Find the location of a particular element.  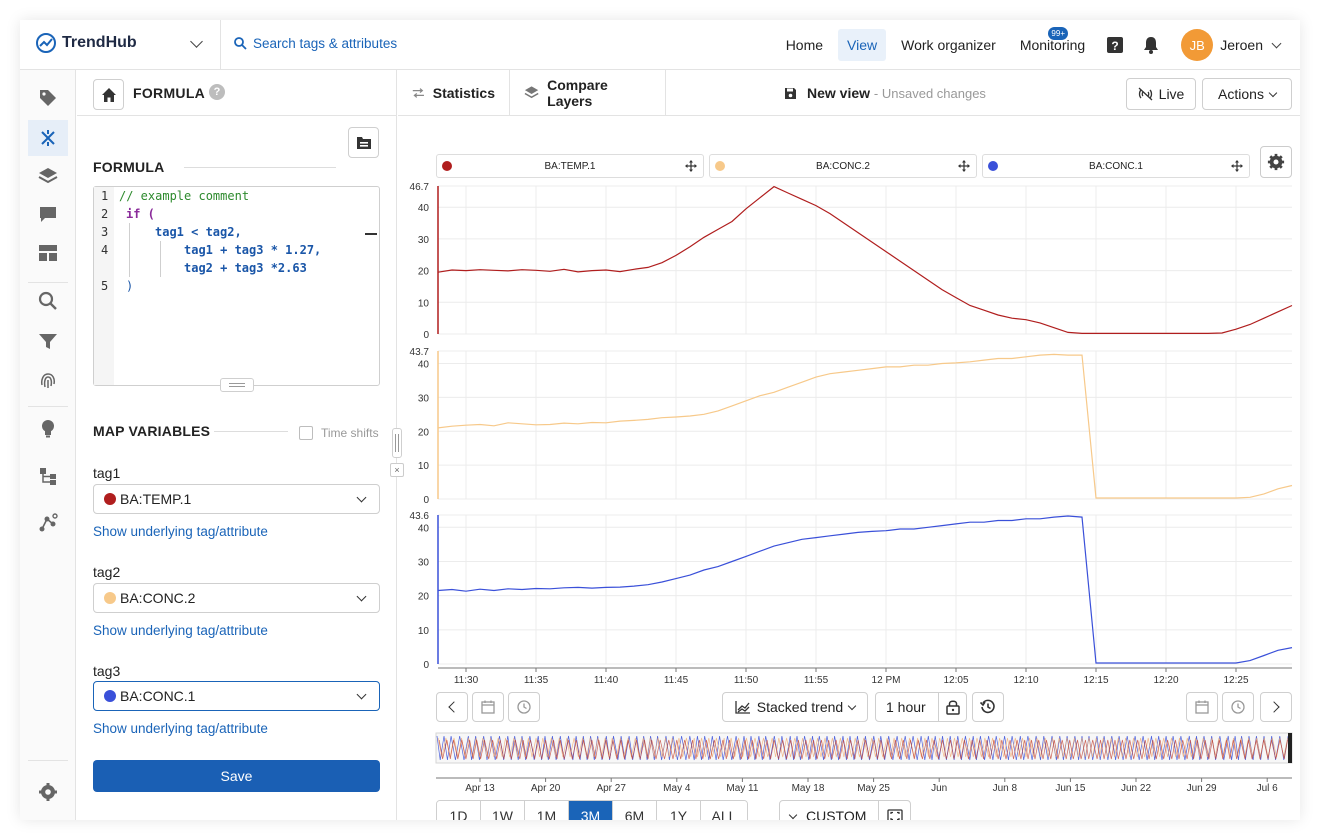

collapse-panel-button: × is located at coordinates (397, 470).